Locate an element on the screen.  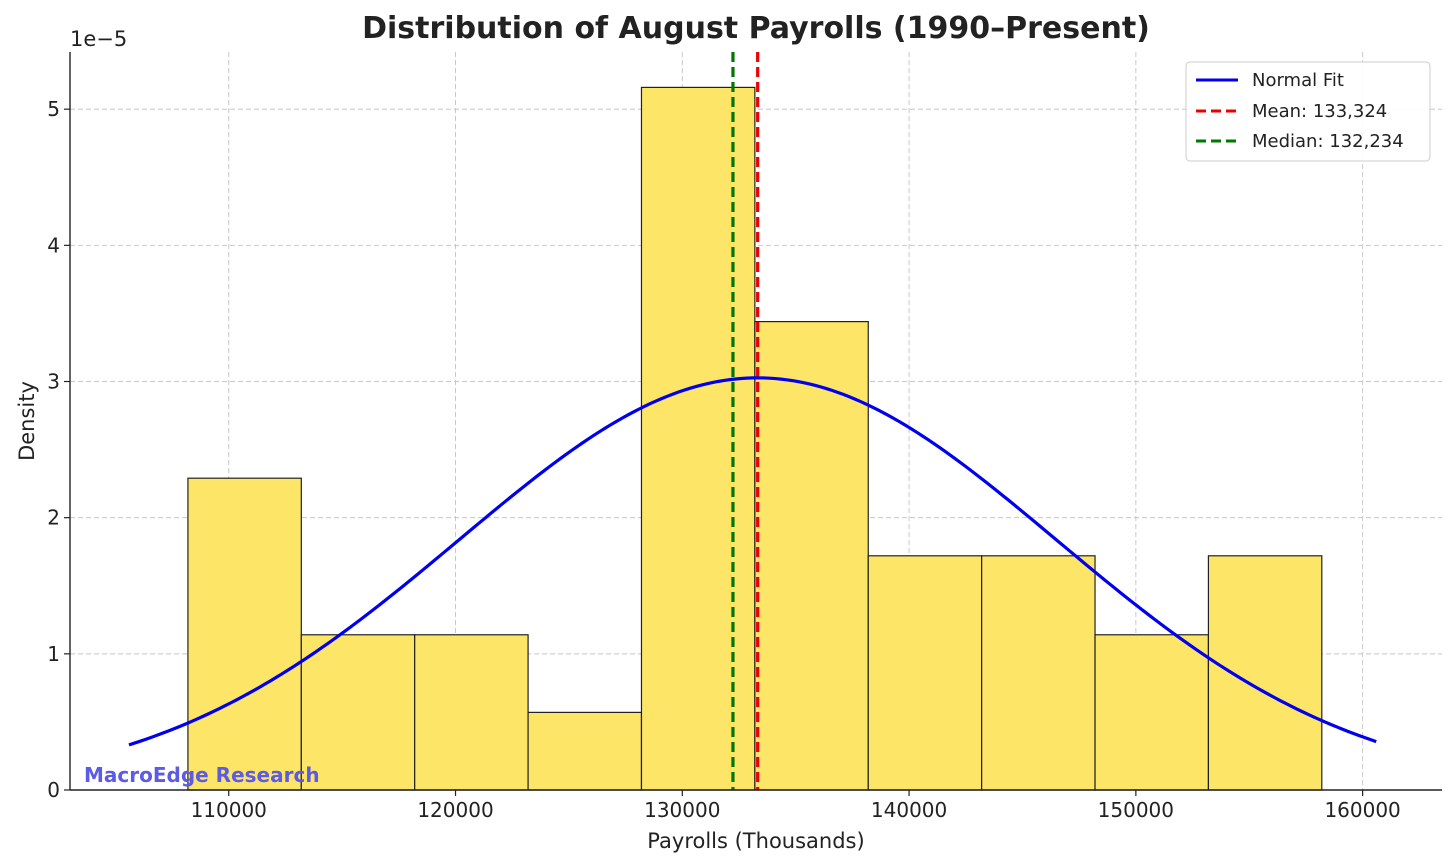
chart-legend: Normal Fit Mean: 133,324 Median: 132,234 is located at coordinates (1308, 111).